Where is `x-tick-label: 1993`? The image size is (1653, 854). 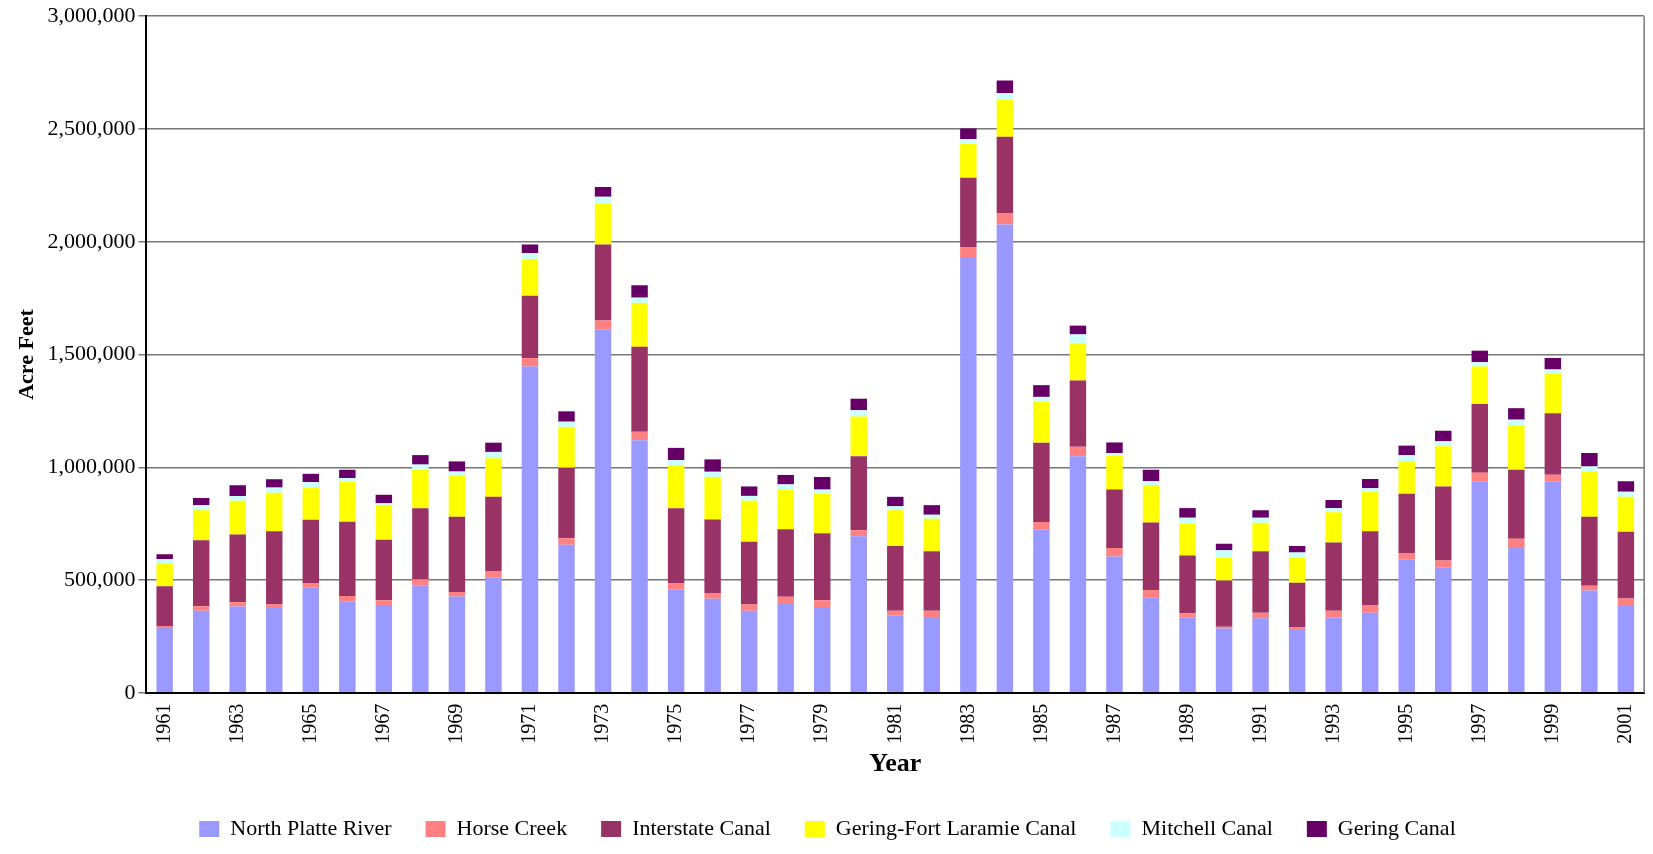 x-tick-label: 1993 is located at coordinates (1331, 723).